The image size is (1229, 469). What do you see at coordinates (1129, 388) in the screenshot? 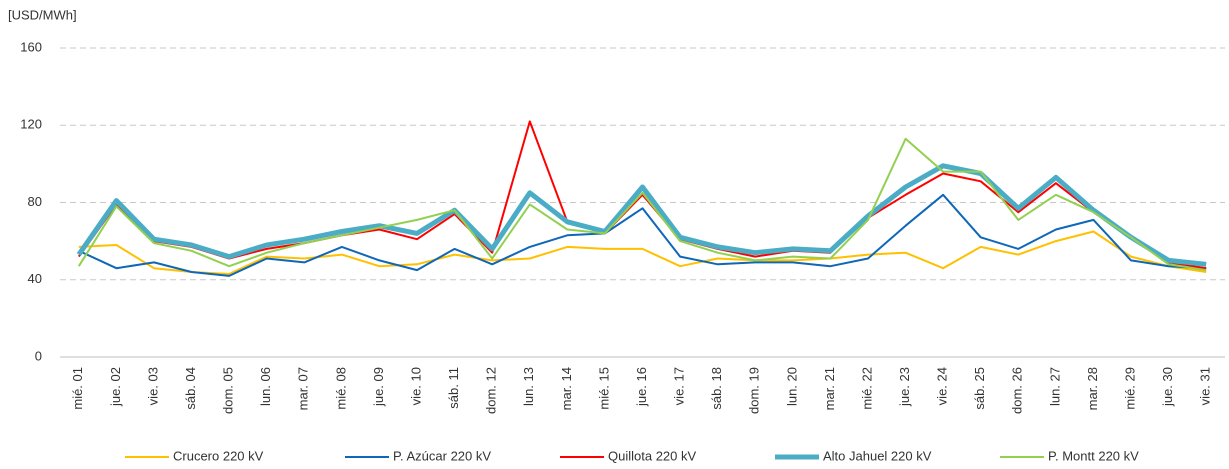
I see `x-tick-label: mié. 29` at bounding box center [1129, 388].